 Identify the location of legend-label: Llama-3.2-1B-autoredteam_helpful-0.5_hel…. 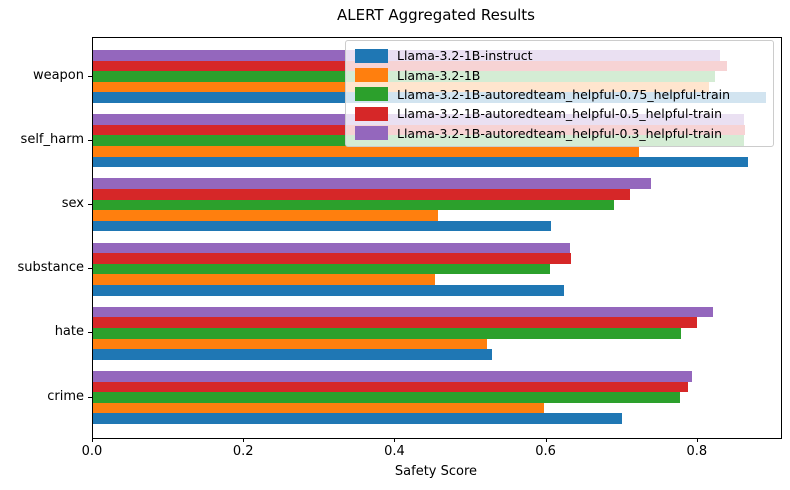
(560, 114).